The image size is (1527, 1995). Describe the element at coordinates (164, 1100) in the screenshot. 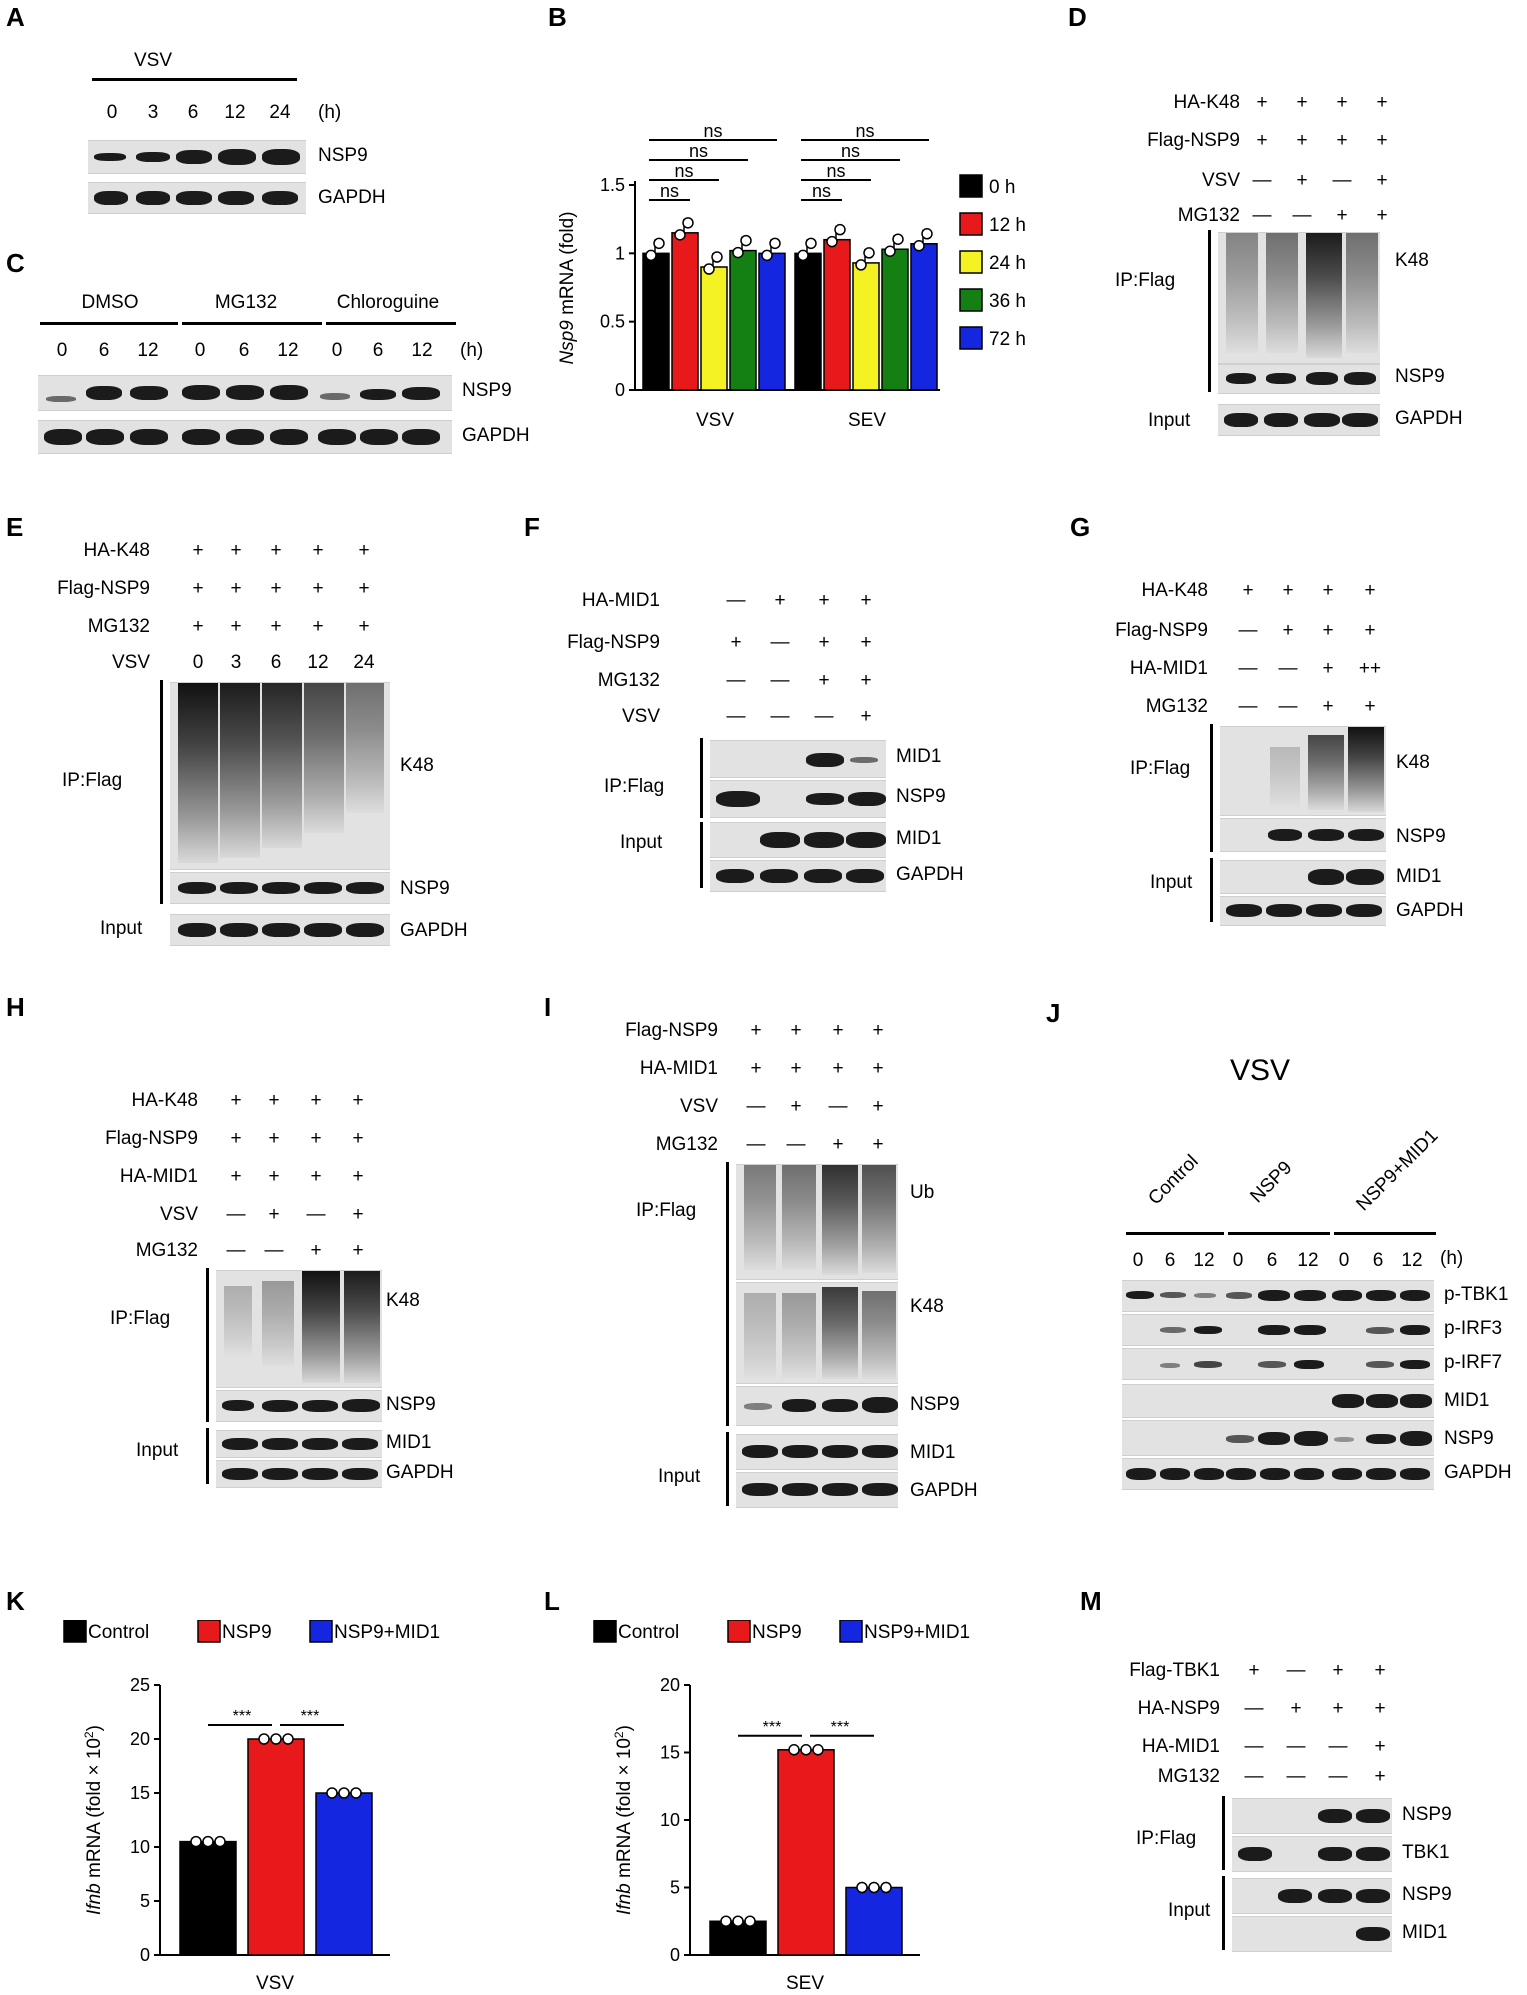

I see `condition-label: HA-K48` at that location.